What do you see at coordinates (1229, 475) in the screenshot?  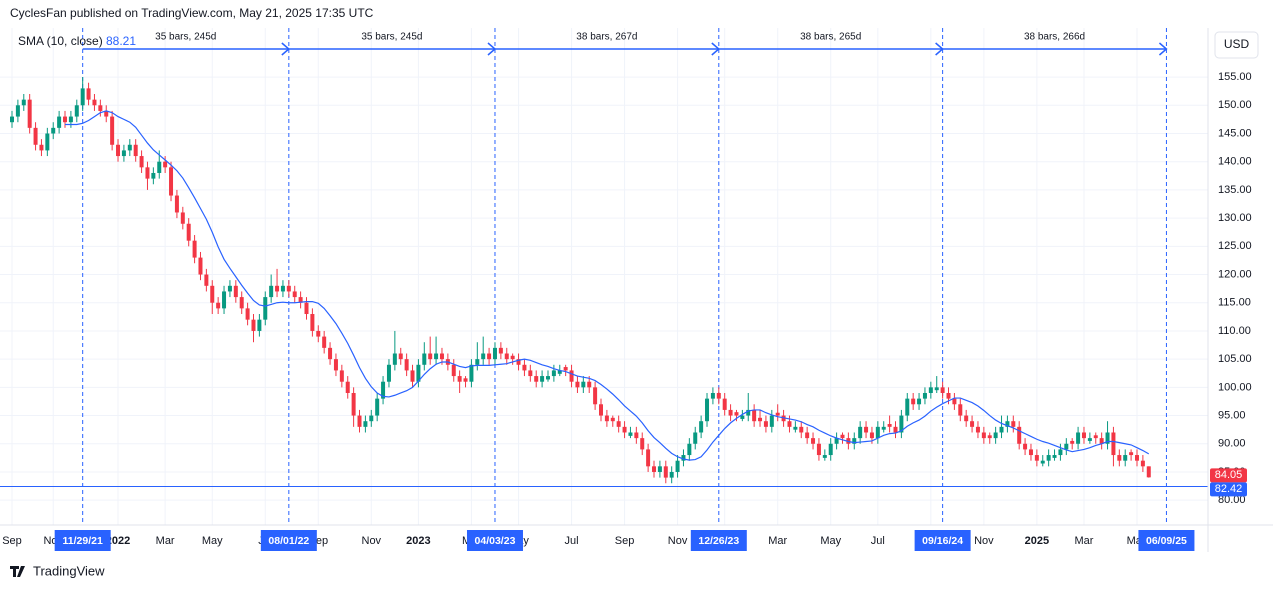 I see `last-price-label: 84.05` at bounding box center [1229, 475].